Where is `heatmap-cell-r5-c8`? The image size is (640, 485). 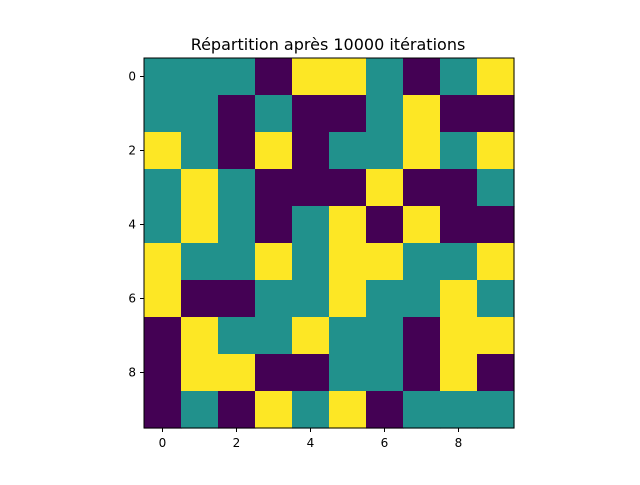
heatmap-cell-r5-c8 is located at coordinates (459, 262).